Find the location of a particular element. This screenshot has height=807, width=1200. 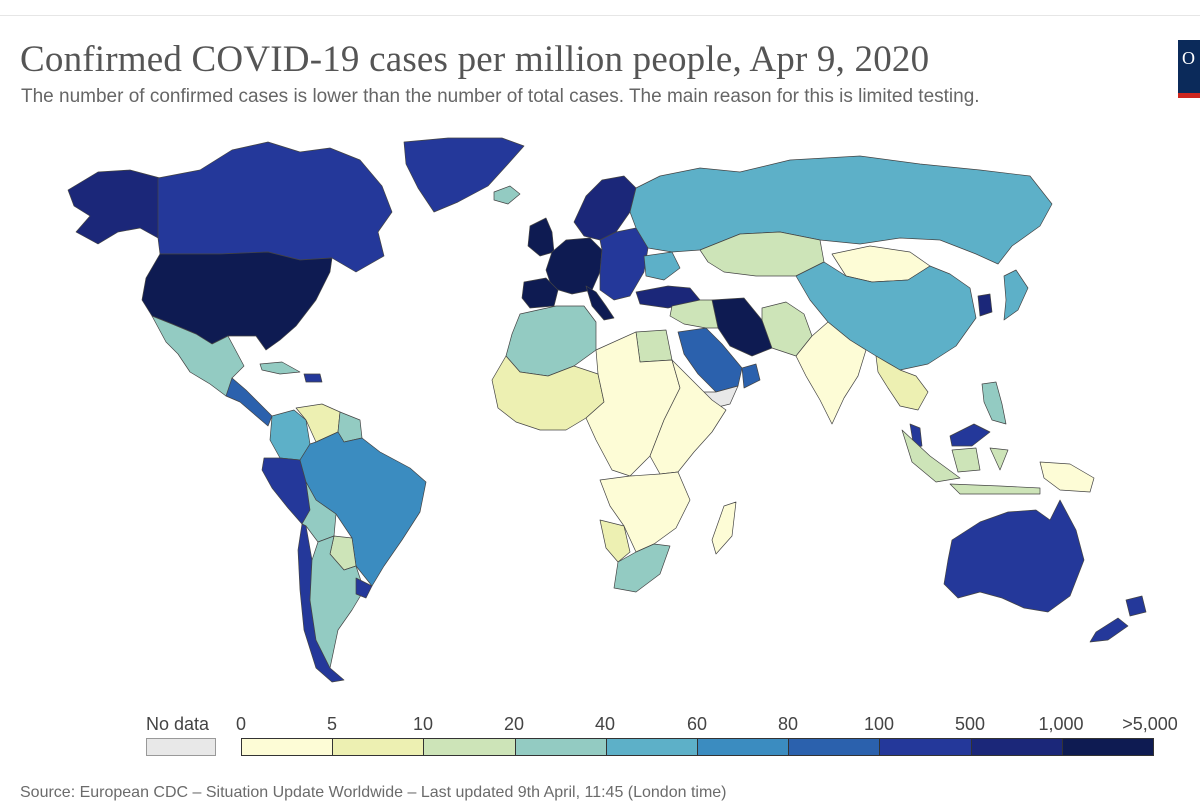

legend-tick-label: >5,000 is located at coordinates (1150, 724).